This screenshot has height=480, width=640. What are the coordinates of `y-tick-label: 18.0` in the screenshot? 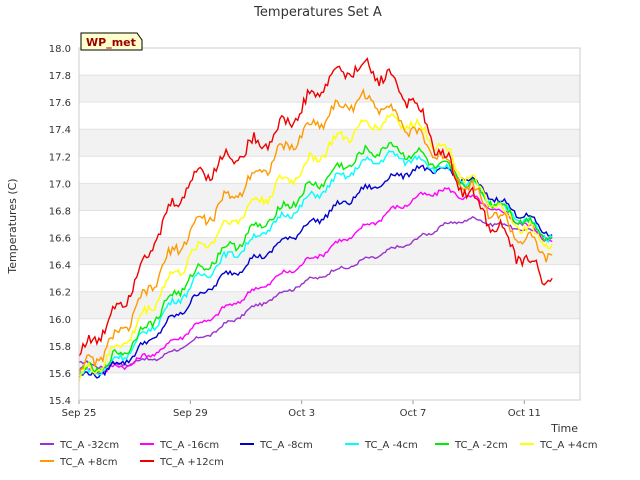 It's located at (60, 49).